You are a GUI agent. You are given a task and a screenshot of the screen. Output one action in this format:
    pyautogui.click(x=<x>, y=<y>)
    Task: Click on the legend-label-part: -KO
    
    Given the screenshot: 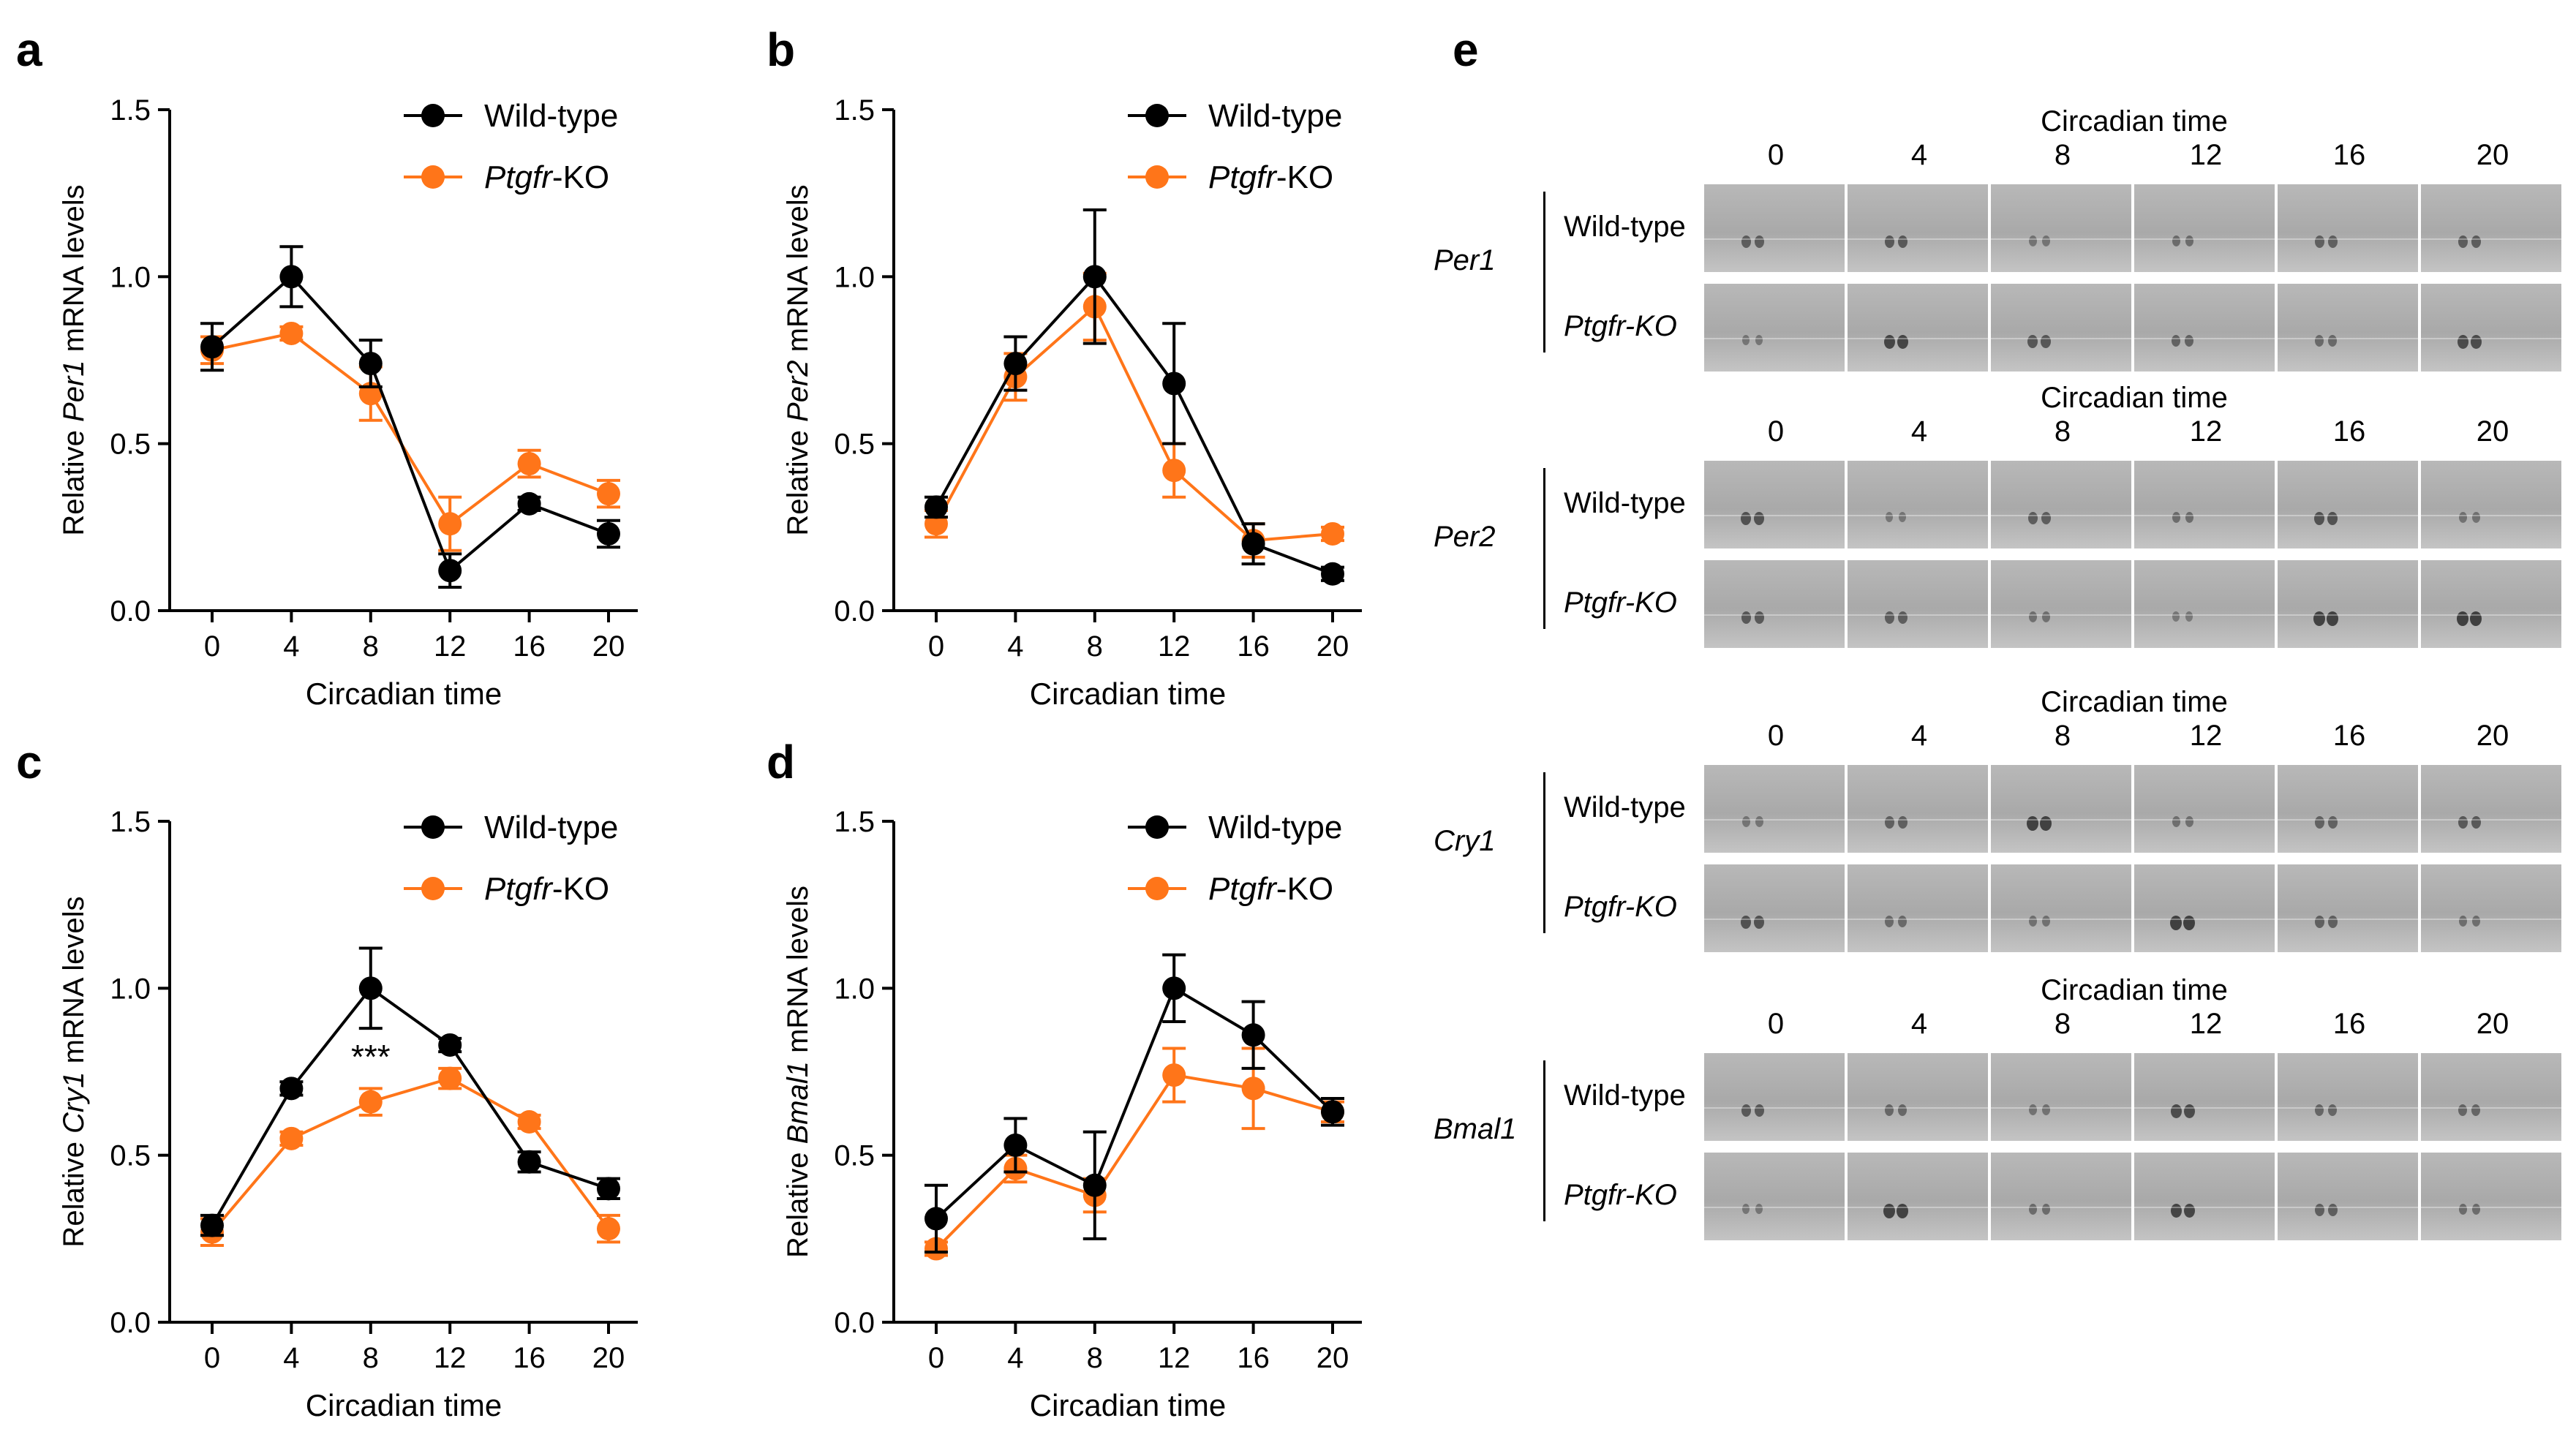 What is the action you would take?
    pyautogui.click(x=1304, y=889)
    